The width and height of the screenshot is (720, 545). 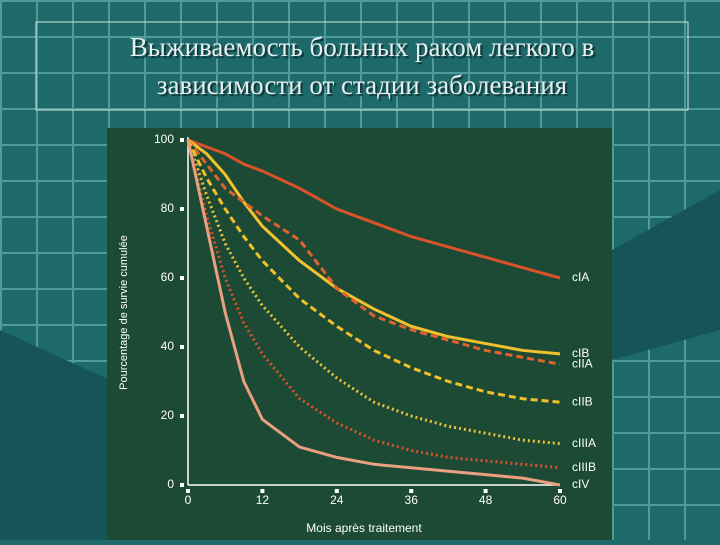 What do you see at coordinates (168, 346) in the screenshot?
I see `y-tick-label: 40` at bounding box center [168, 346].